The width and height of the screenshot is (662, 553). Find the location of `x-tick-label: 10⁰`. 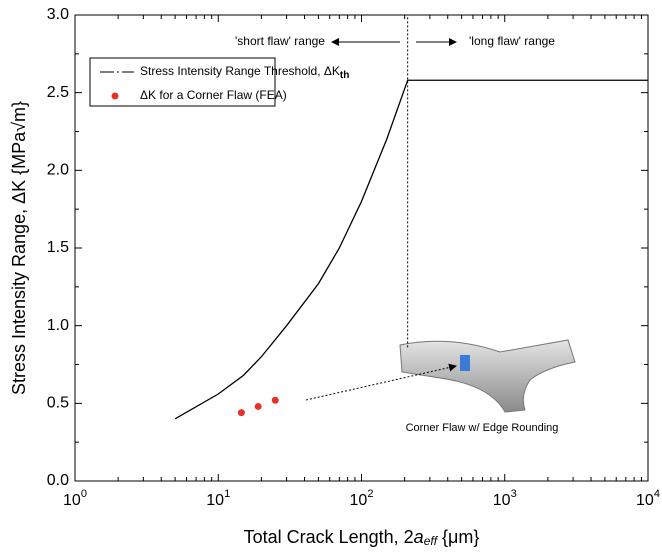

x-tick-label: 10⁰ is located at coordinates (75, 498).